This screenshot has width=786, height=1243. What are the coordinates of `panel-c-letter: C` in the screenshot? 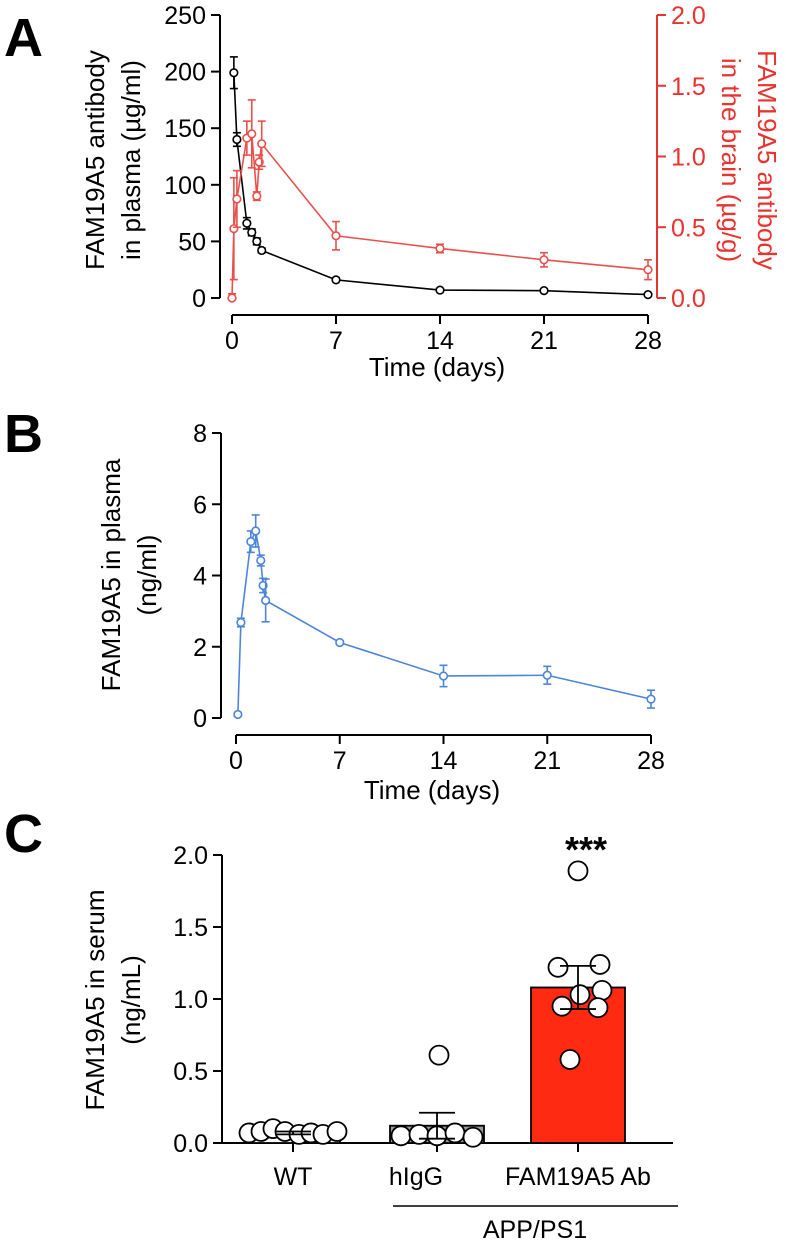 It's located at (23, 834).